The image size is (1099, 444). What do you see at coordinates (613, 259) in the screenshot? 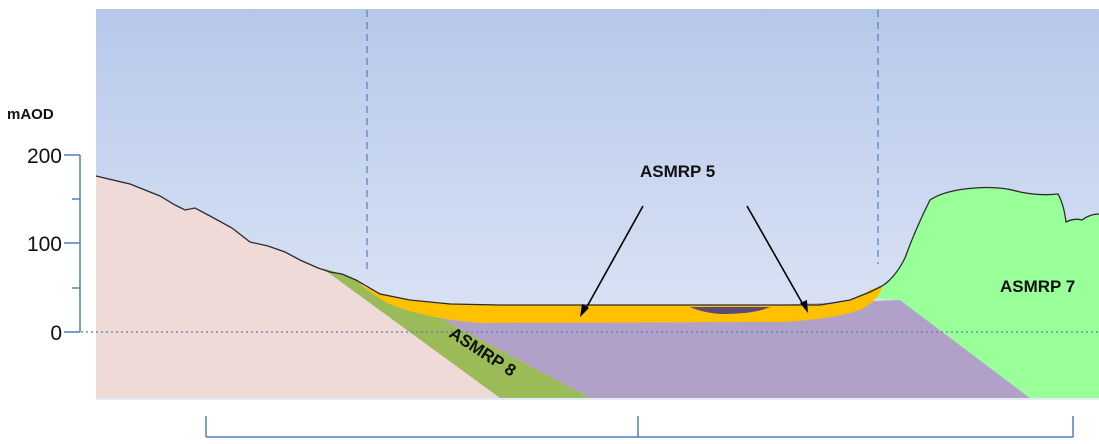
I see `asmrp5-arrow-left` at bounding box center [613, 259].